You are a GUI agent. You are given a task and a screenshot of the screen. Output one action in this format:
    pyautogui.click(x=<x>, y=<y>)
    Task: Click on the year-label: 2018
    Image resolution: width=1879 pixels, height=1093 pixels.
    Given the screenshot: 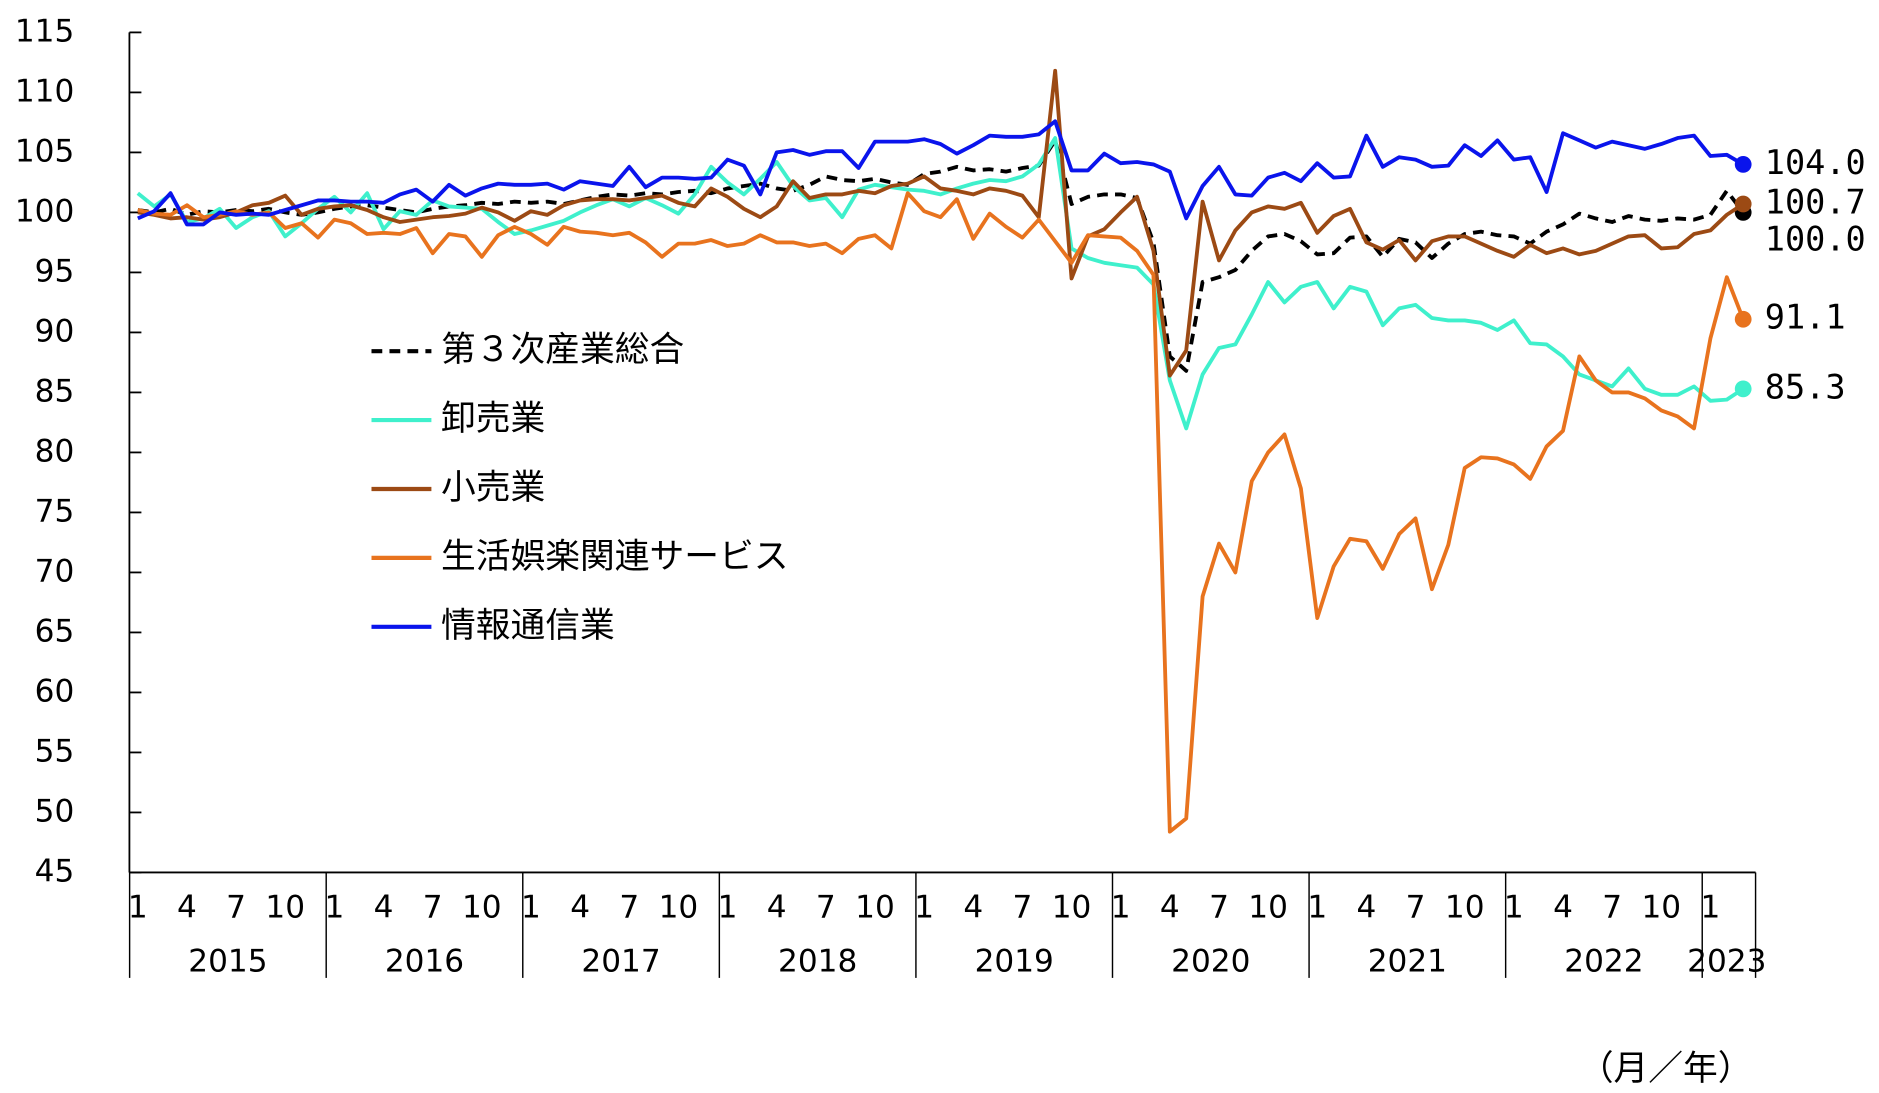 What is the action you would take?
    pyautogui.click(x=817, y=961)
    